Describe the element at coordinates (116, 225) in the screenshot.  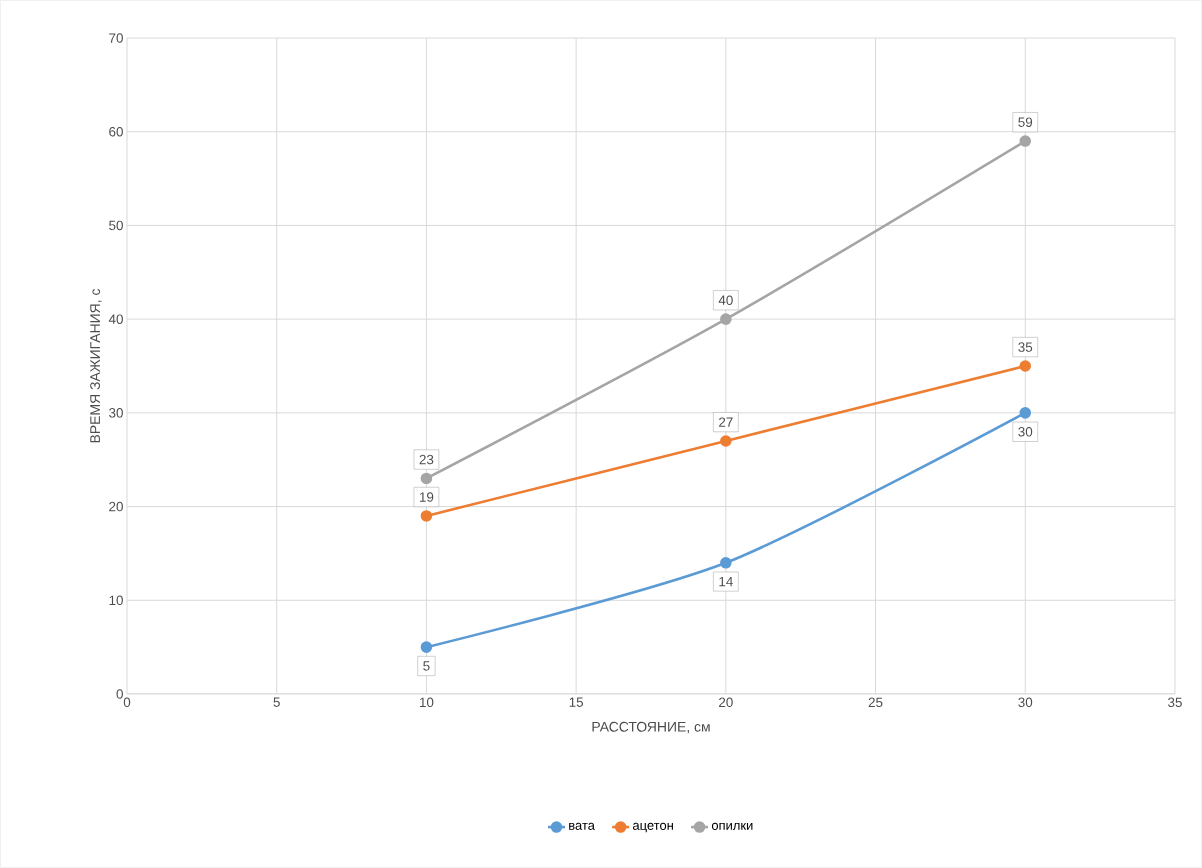
I see `y-tick-label: 50` at that location.